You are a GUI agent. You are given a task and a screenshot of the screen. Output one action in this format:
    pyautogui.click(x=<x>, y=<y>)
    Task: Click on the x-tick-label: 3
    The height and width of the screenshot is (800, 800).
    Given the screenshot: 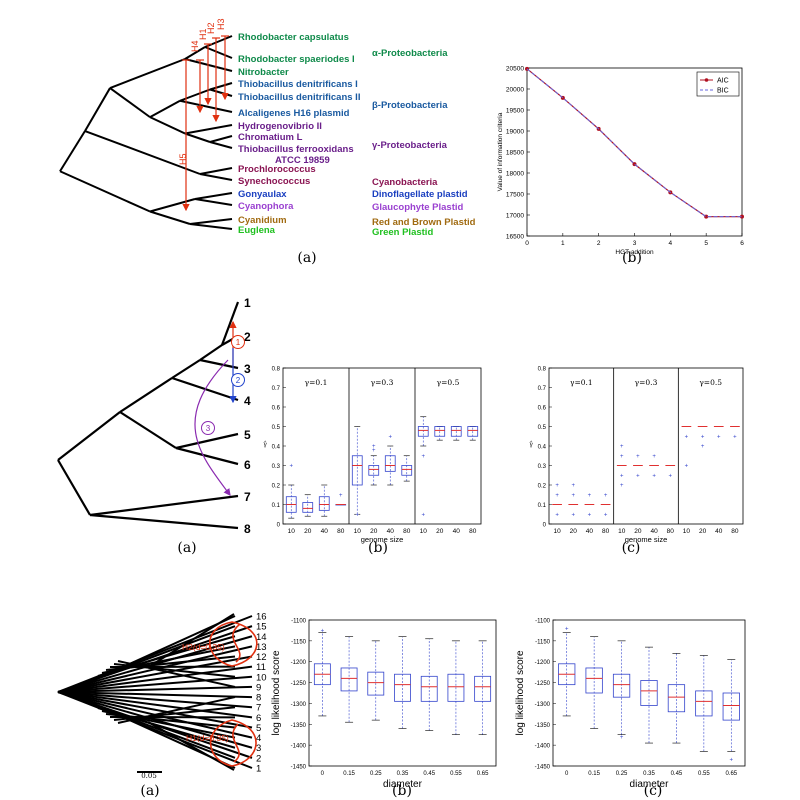 What is the action you would take?
    pyautogui.click(x=635, y=243)
    